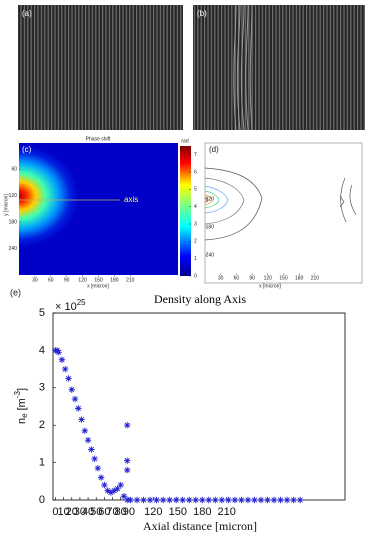 The image size is (378, 547). I want to click on phase-map, so click(98, 209).